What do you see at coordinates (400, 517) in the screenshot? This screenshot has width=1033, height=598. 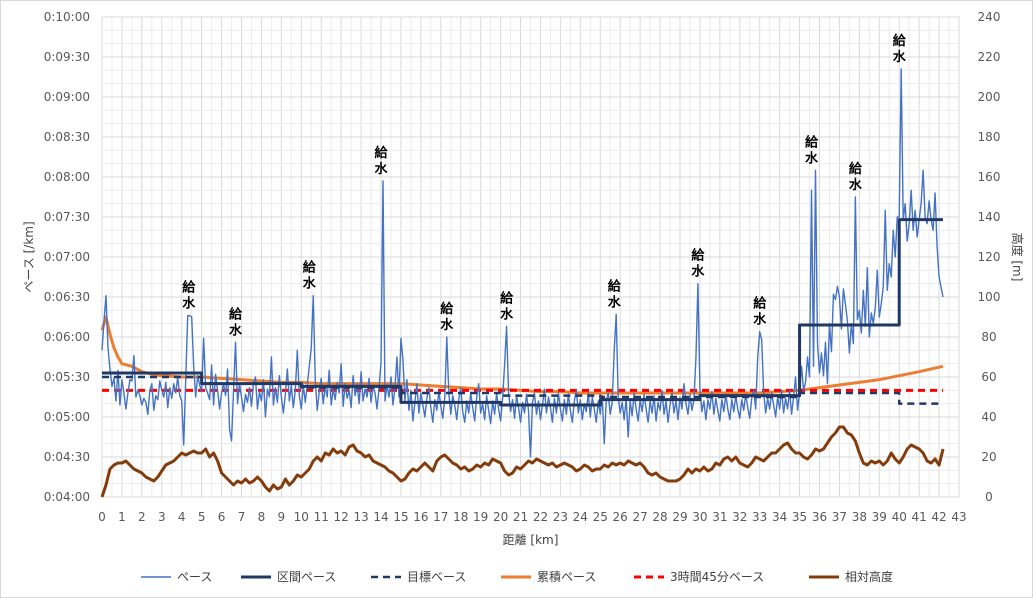 I see `x-tick-label: 15` at bounding box center [400, 517].